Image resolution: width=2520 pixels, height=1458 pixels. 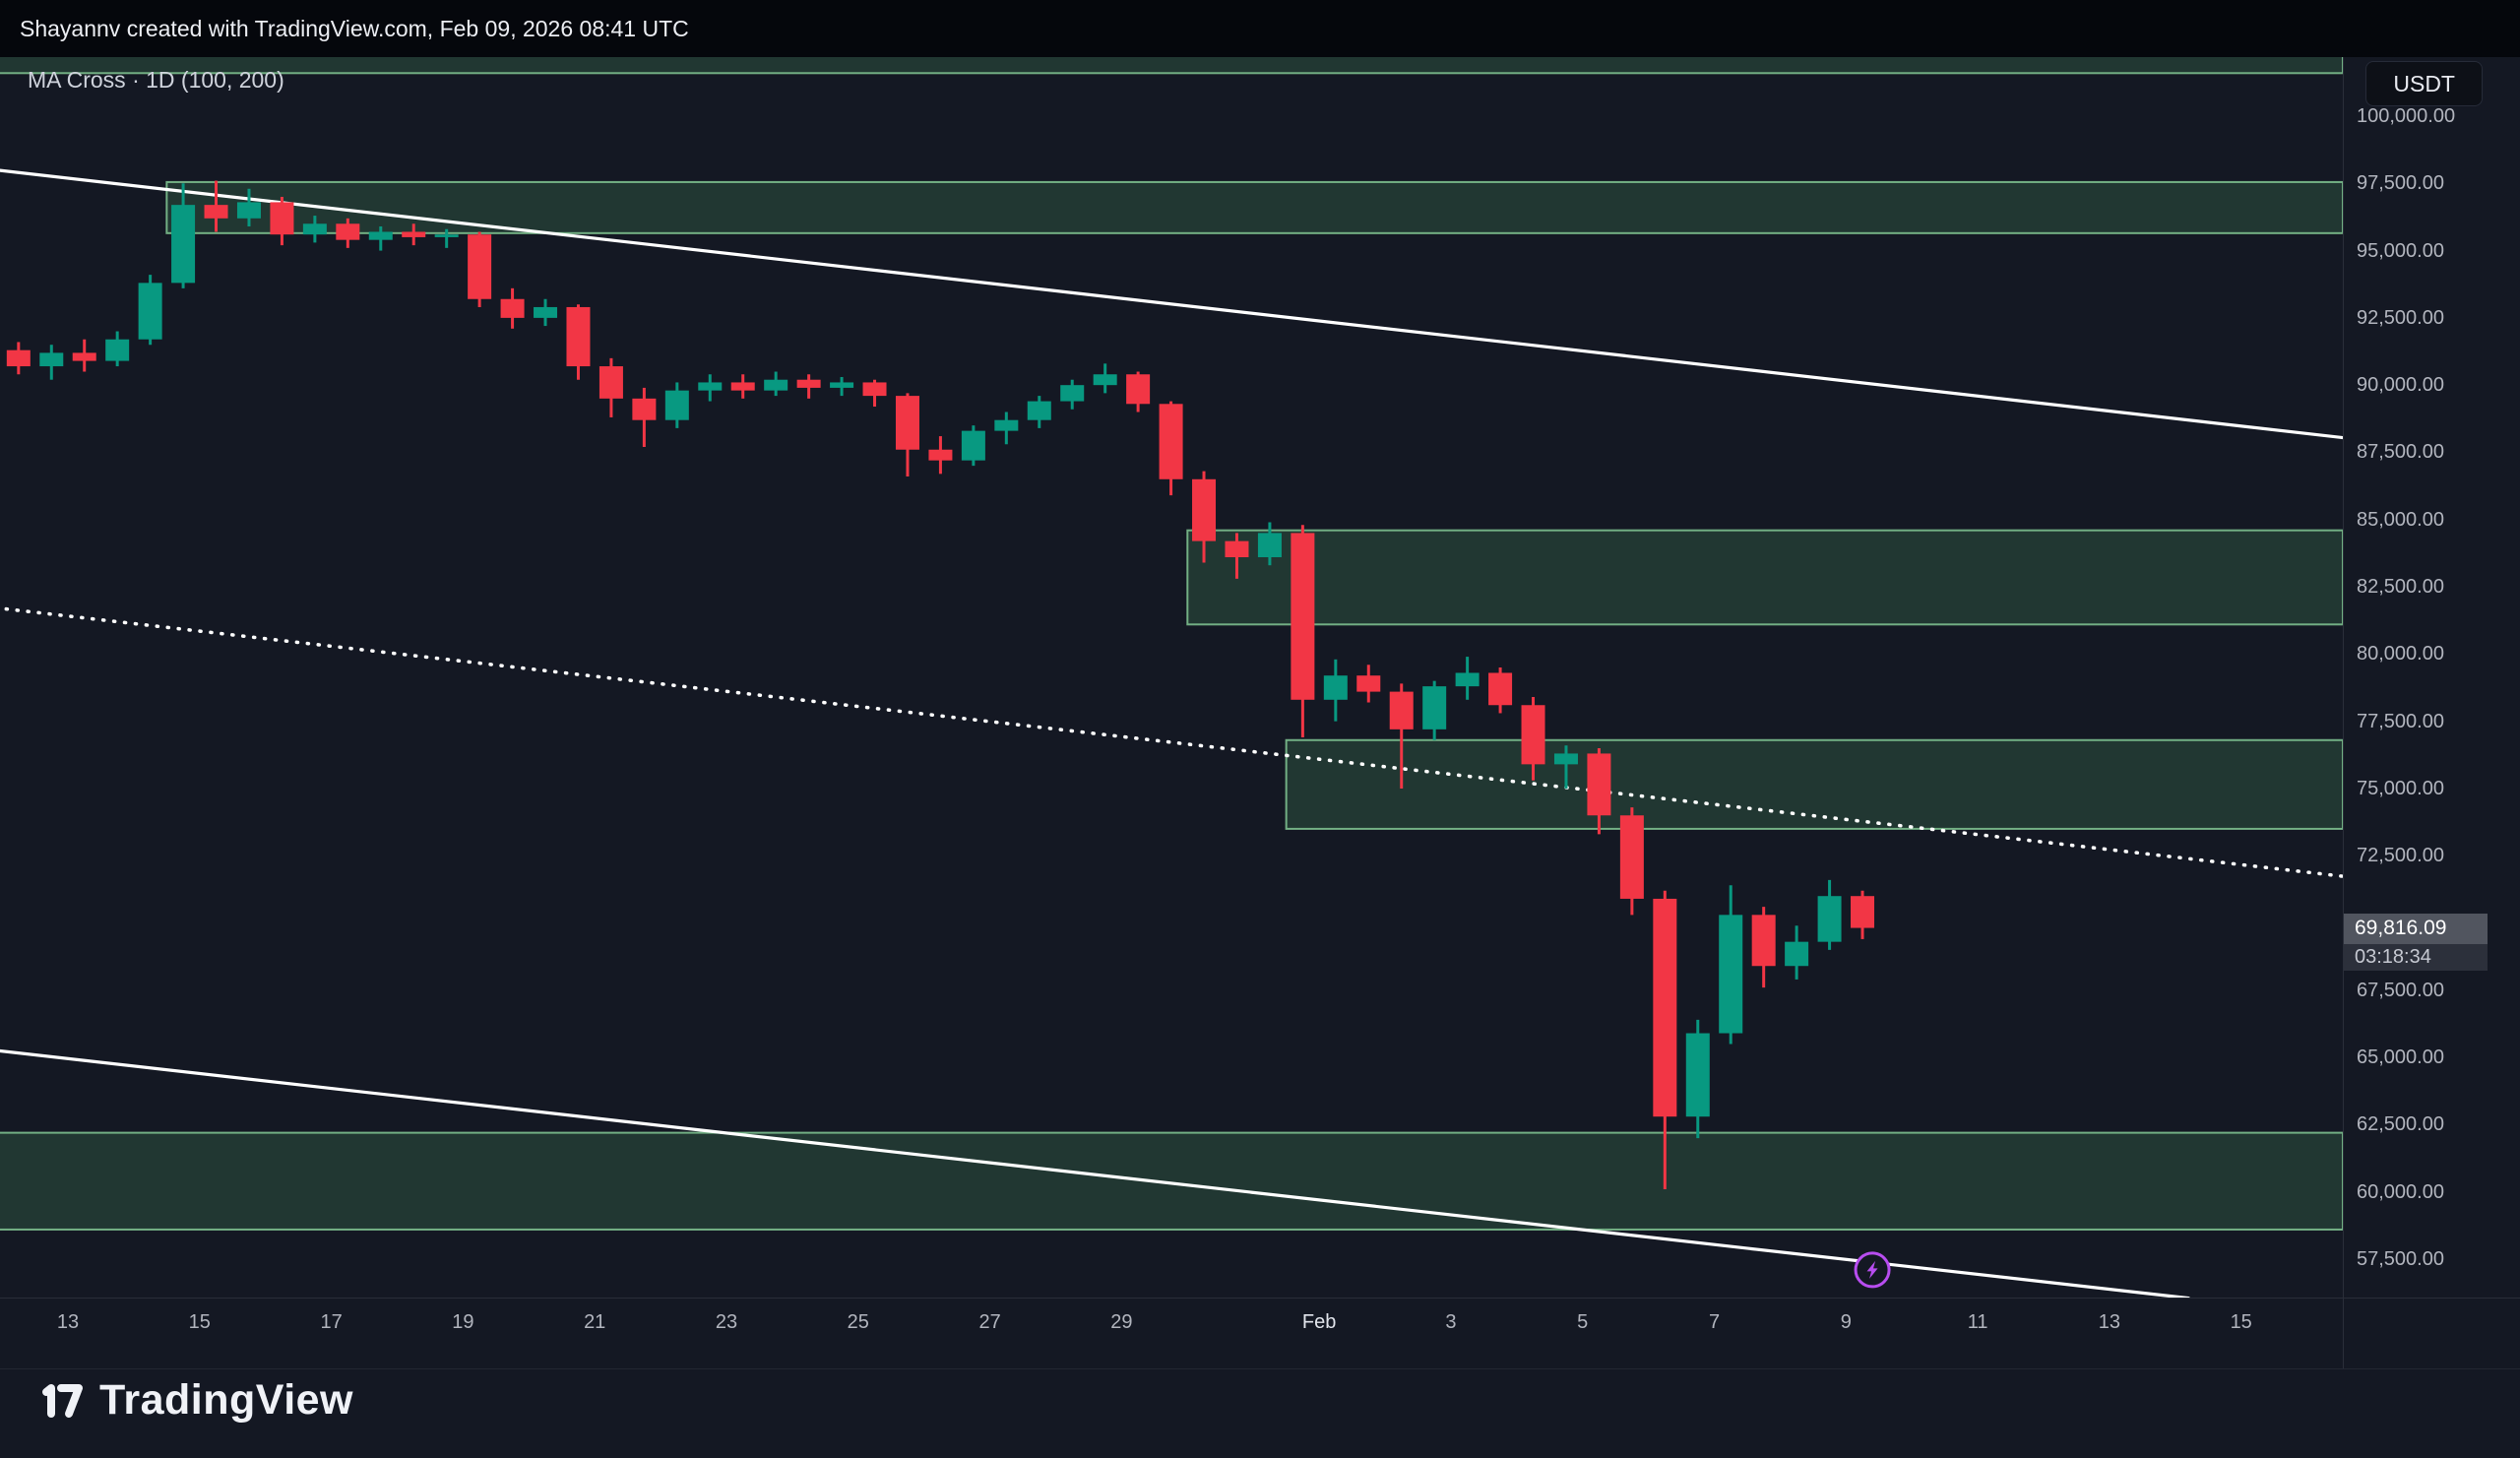 I want to click on time-axis-label: 25, so click(x=858, y=1322).